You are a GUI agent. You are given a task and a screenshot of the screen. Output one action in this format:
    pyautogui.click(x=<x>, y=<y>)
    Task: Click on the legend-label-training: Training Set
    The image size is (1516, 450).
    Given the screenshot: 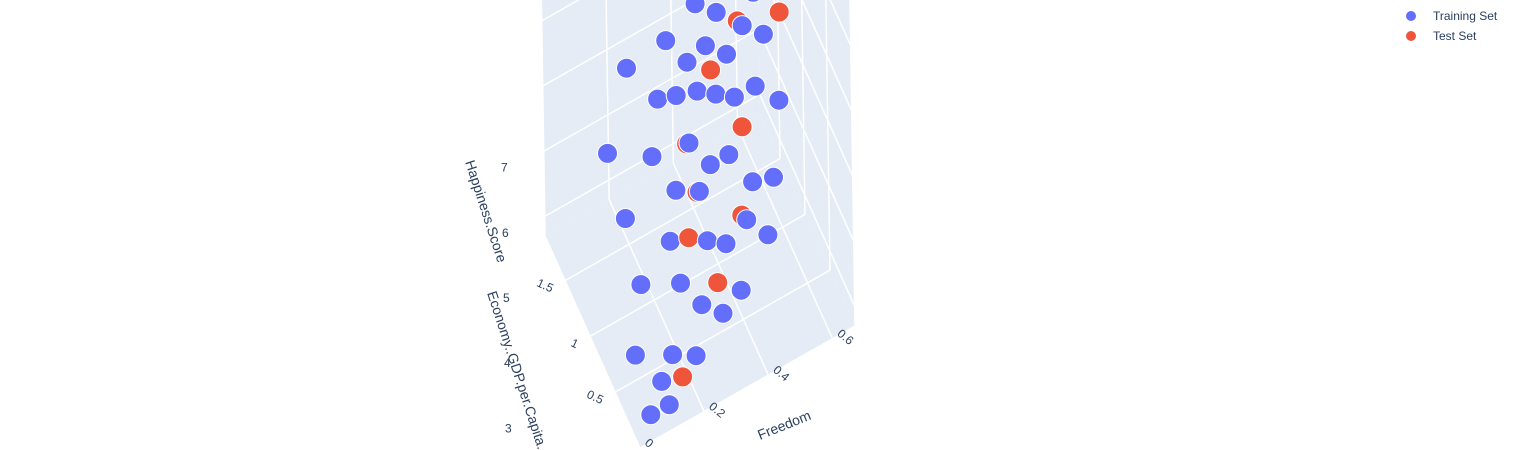 What is the action you would take?
    pyautogui.click(x=1465, y=16)
    